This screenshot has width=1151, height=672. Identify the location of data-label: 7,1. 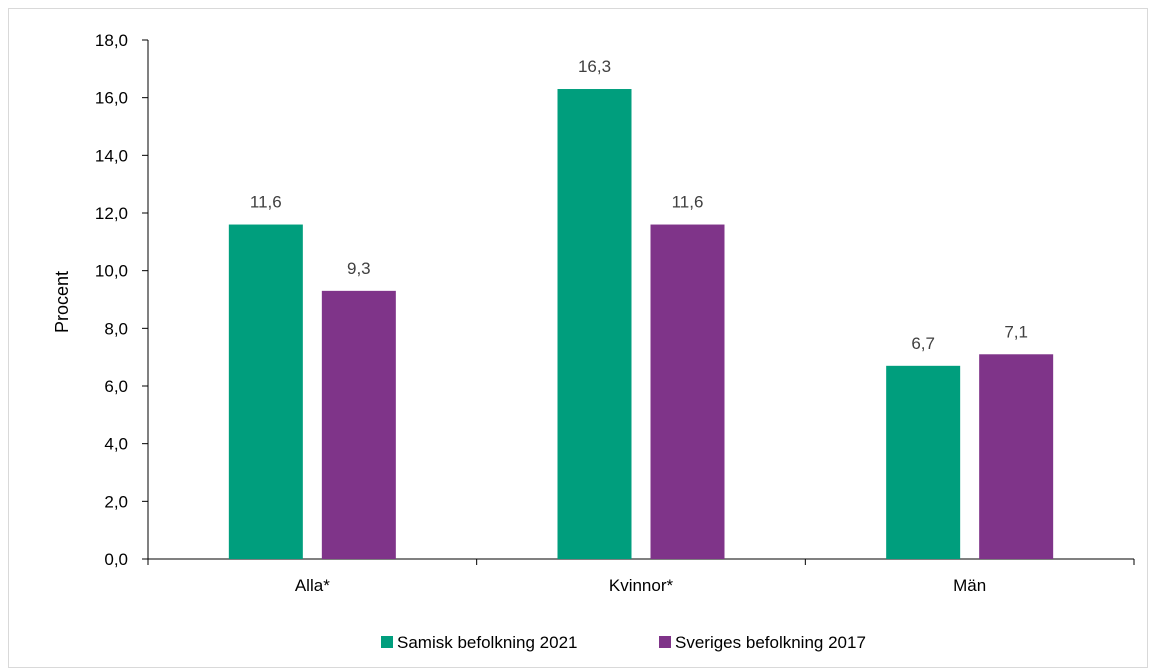
(1016, 331).